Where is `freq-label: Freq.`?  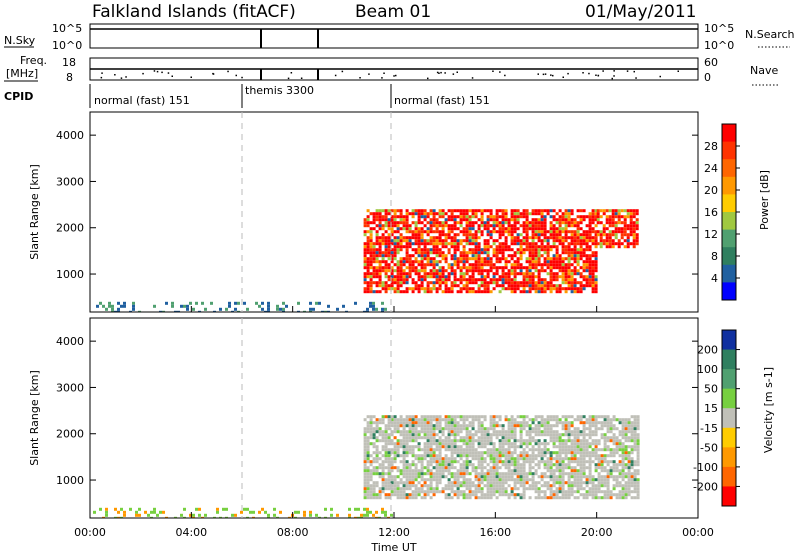
freq-label: Freq. is located at coordinates (33, 60).